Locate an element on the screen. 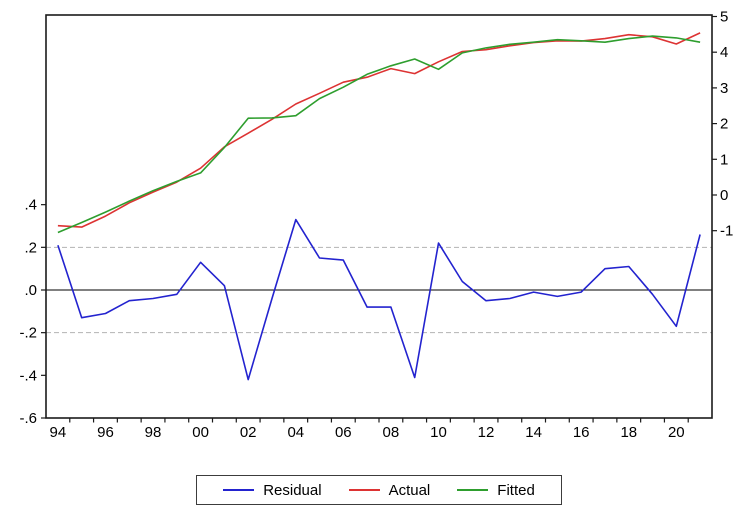 The height and width of the screenshot is (506, 745). legend-box: Residual Actual Fitted is located at coordinates (379, 490).